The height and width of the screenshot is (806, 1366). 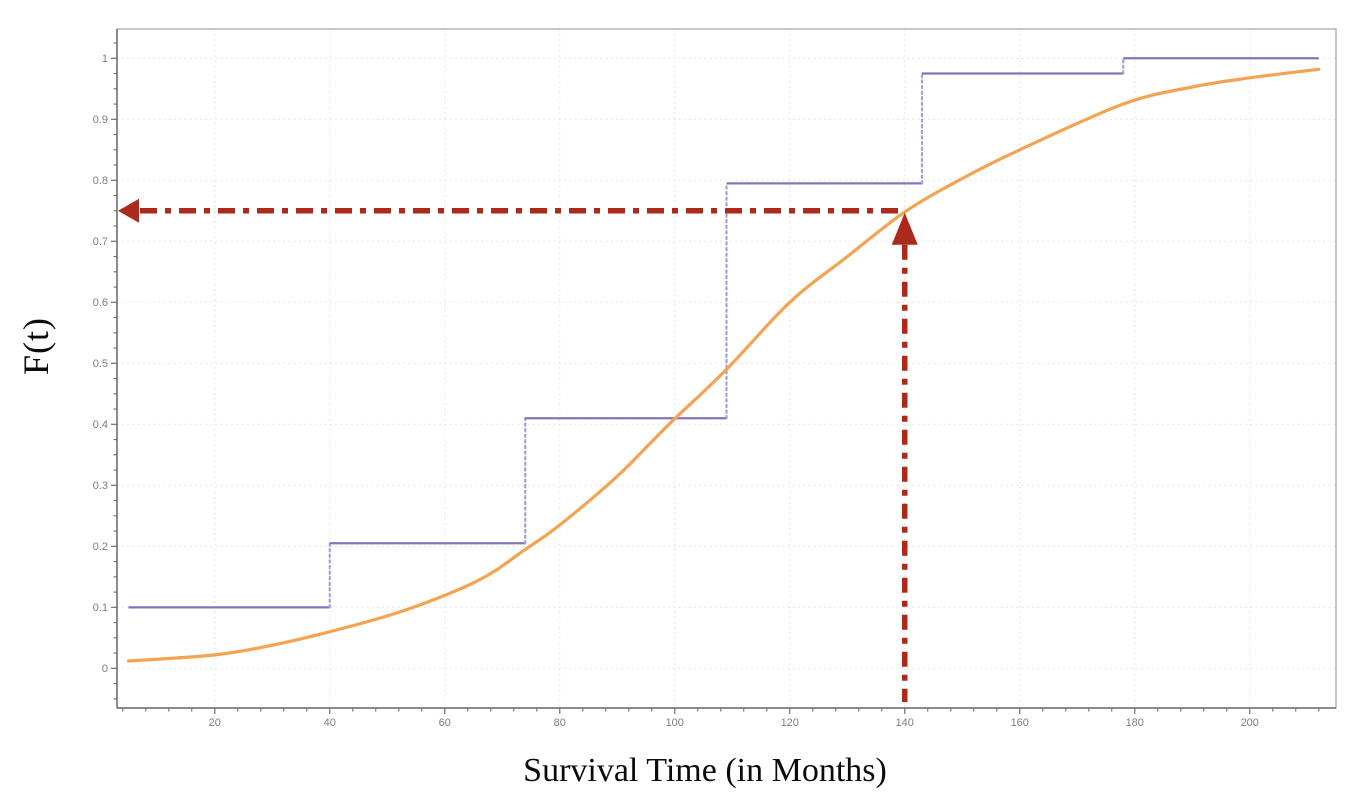 I want to click on x-tick-label: 140, so click(x=905, y=723).